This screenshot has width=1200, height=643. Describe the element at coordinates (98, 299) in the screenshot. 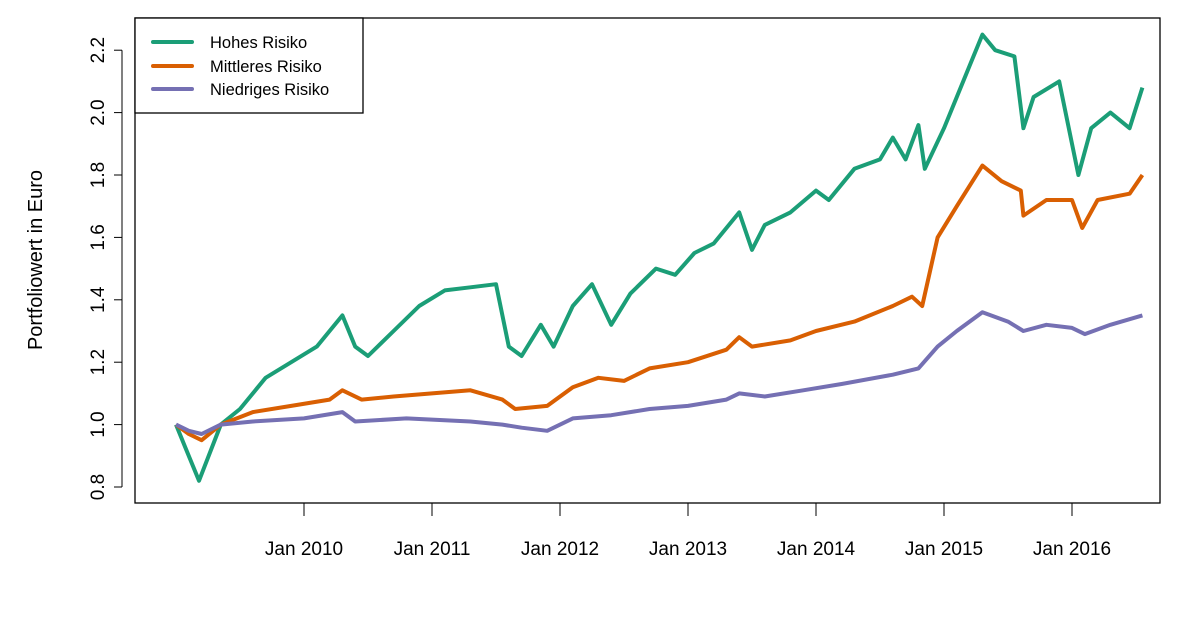

I see `y-tick-label: 1.4` at that location.